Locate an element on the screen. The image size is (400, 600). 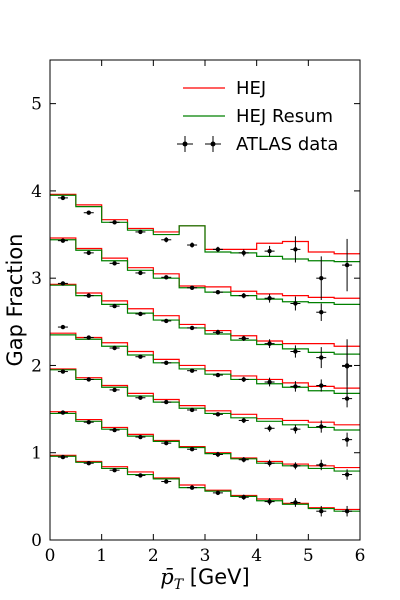
legend-label-hej: HEJ is located at coordinates (251, 88).